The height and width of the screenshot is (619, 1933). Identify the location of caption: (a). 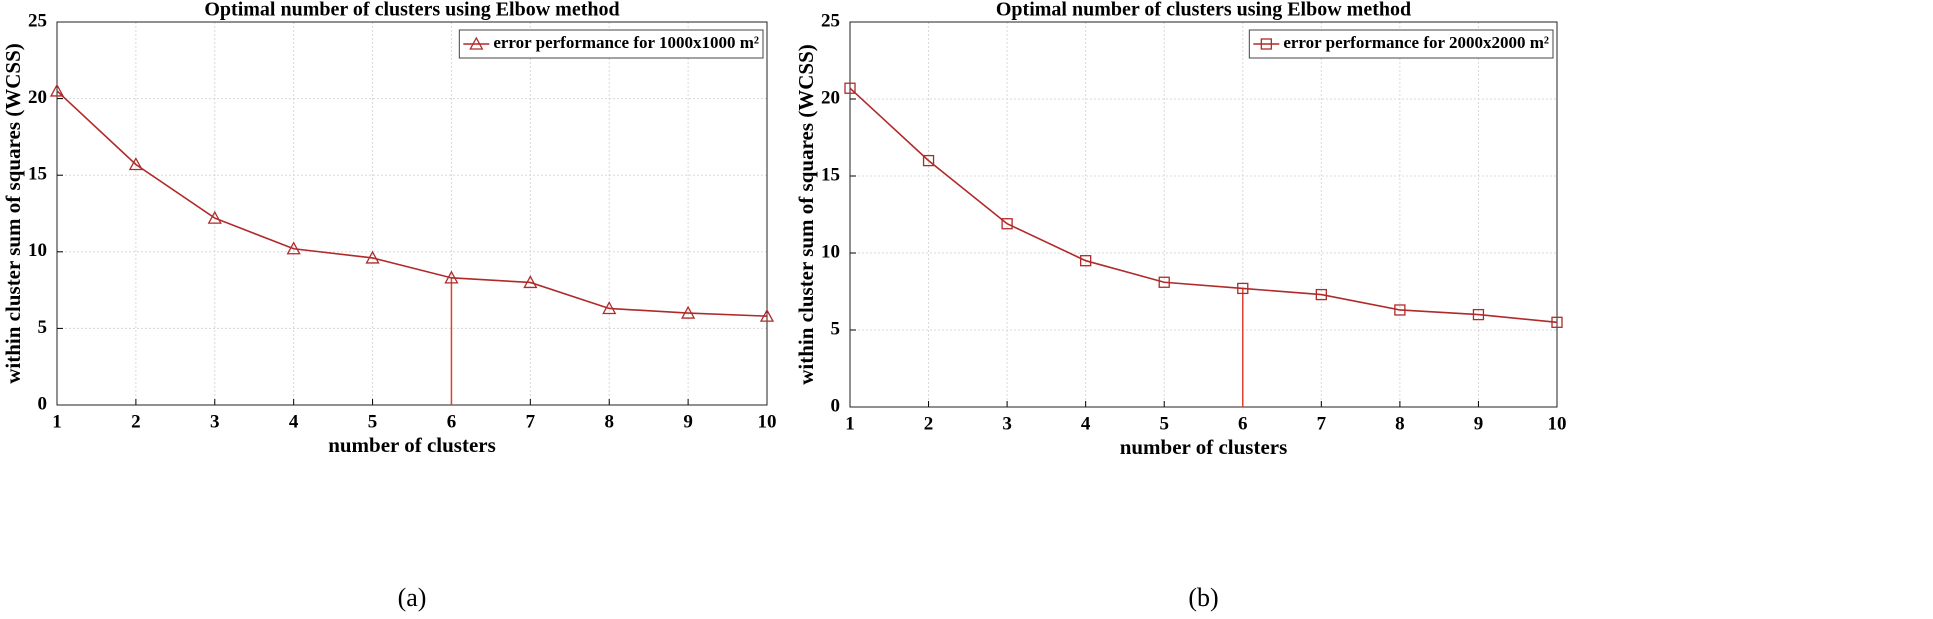
(412, 597).